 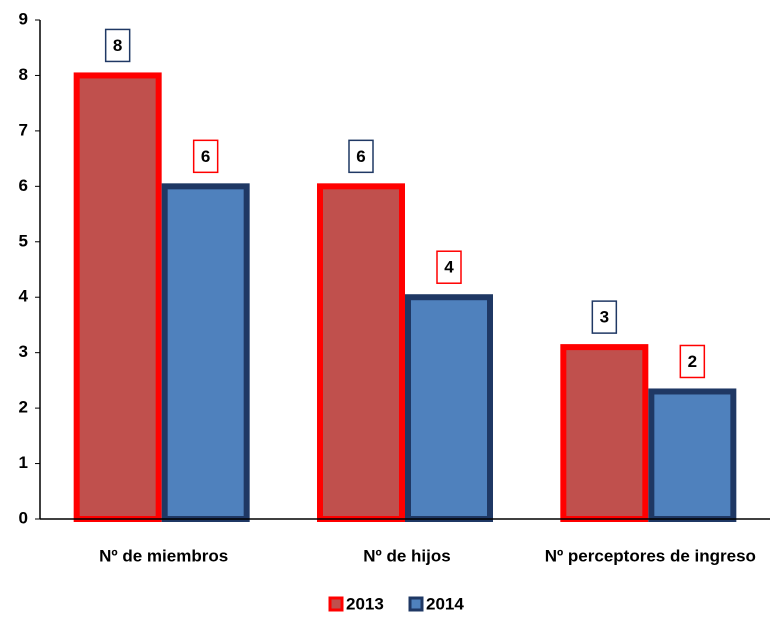 What do you see at coordinates (23, 462) in the screenshot?
I see `y-tick-label: 1` at bounding box center [23, 462].